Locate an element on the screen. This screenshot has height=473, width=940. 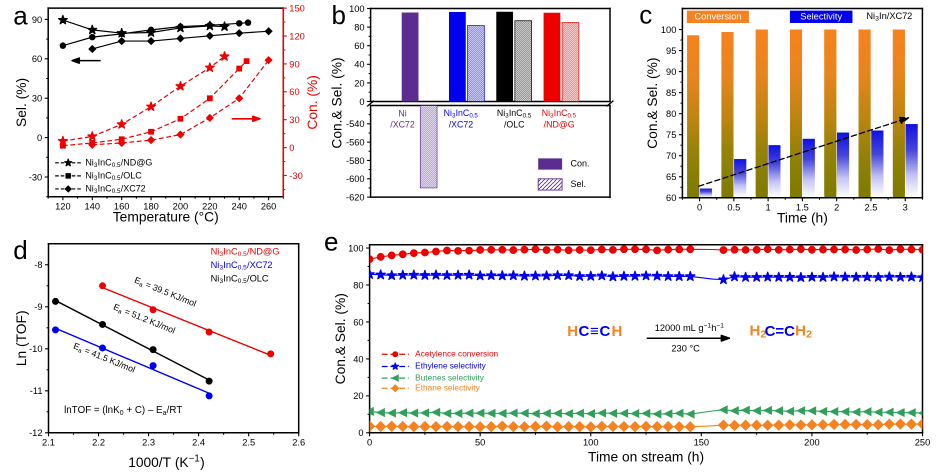
svg-text: 2.6 is located at coordinates (298, 443).